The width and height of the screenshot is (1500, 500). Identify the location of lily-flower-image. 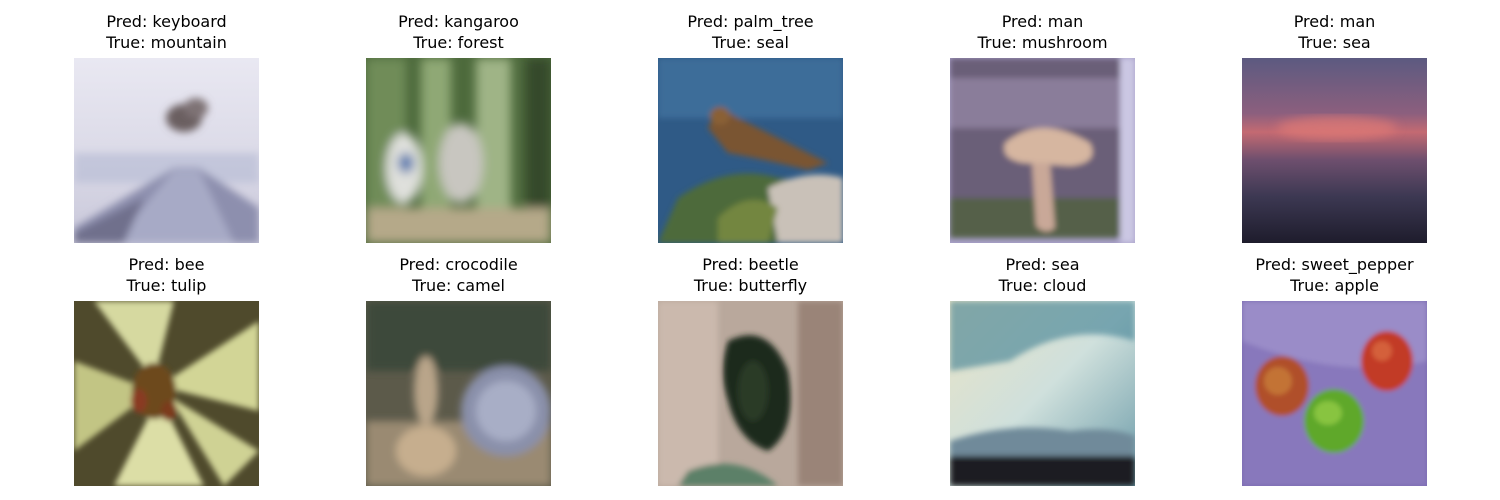
(166, 393).